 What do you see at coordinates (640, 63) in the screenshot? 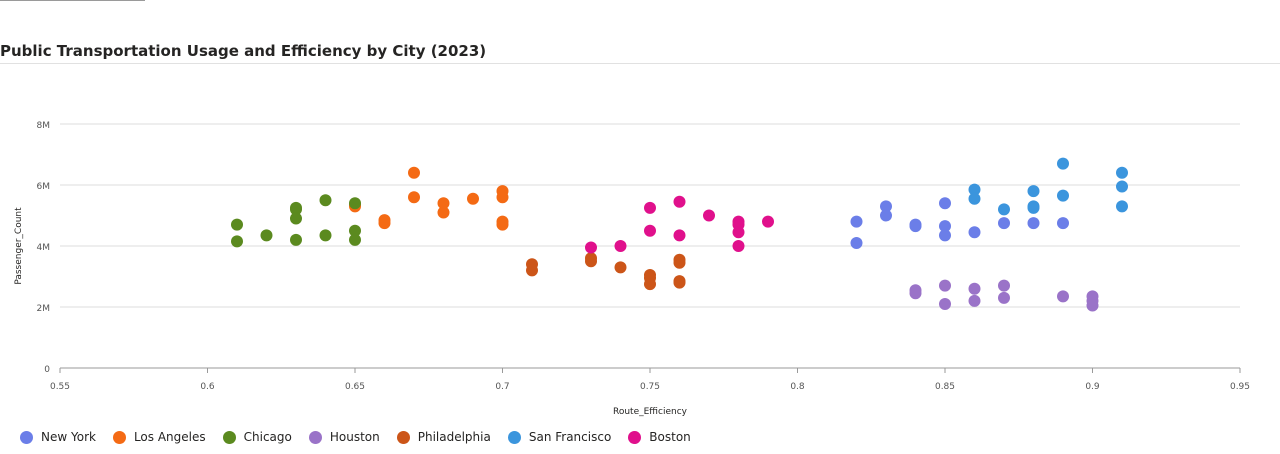
I see `title-divider` at bounding box center [640, 63].